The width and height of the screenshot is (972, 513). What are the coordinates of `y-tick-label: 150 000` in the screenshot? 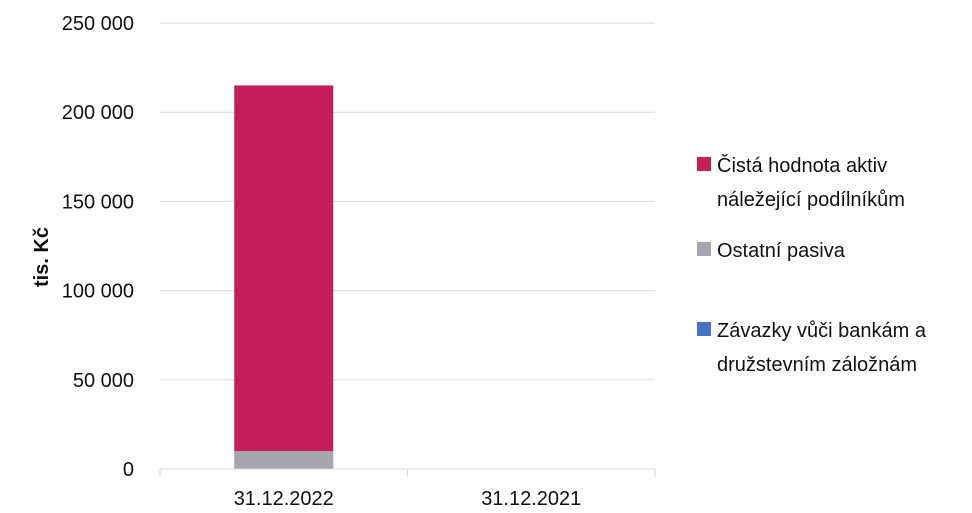 It's located at (98, 202).